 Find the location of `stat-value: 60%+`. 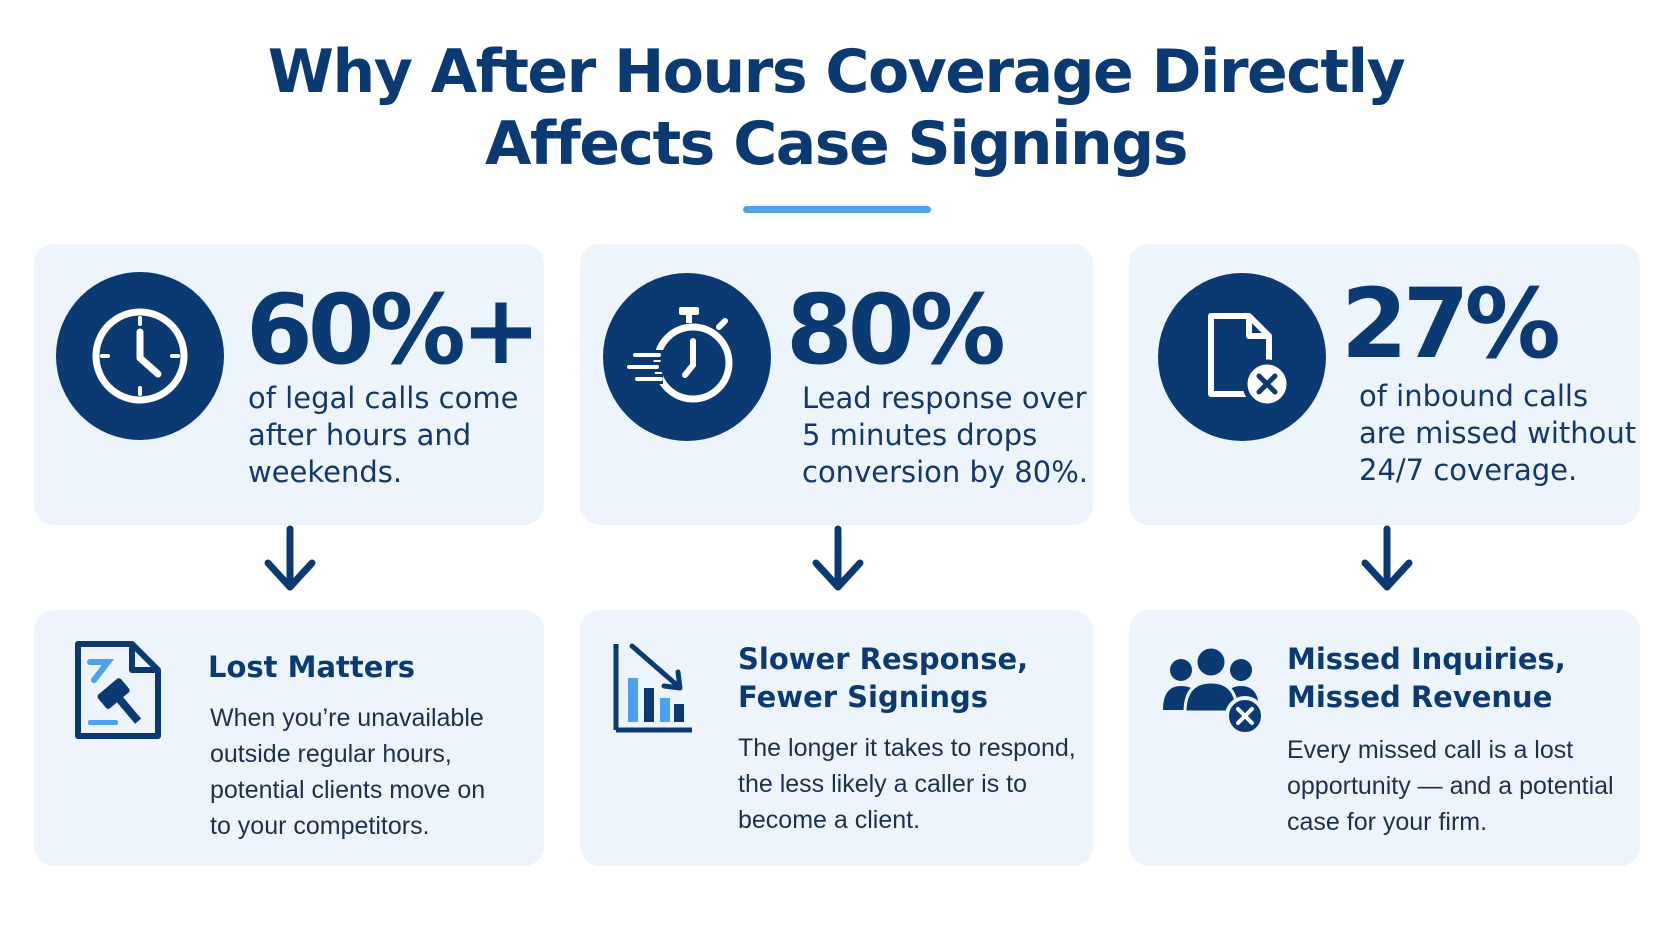

stat-value: 60%+ is located at coordinates (393, 330).